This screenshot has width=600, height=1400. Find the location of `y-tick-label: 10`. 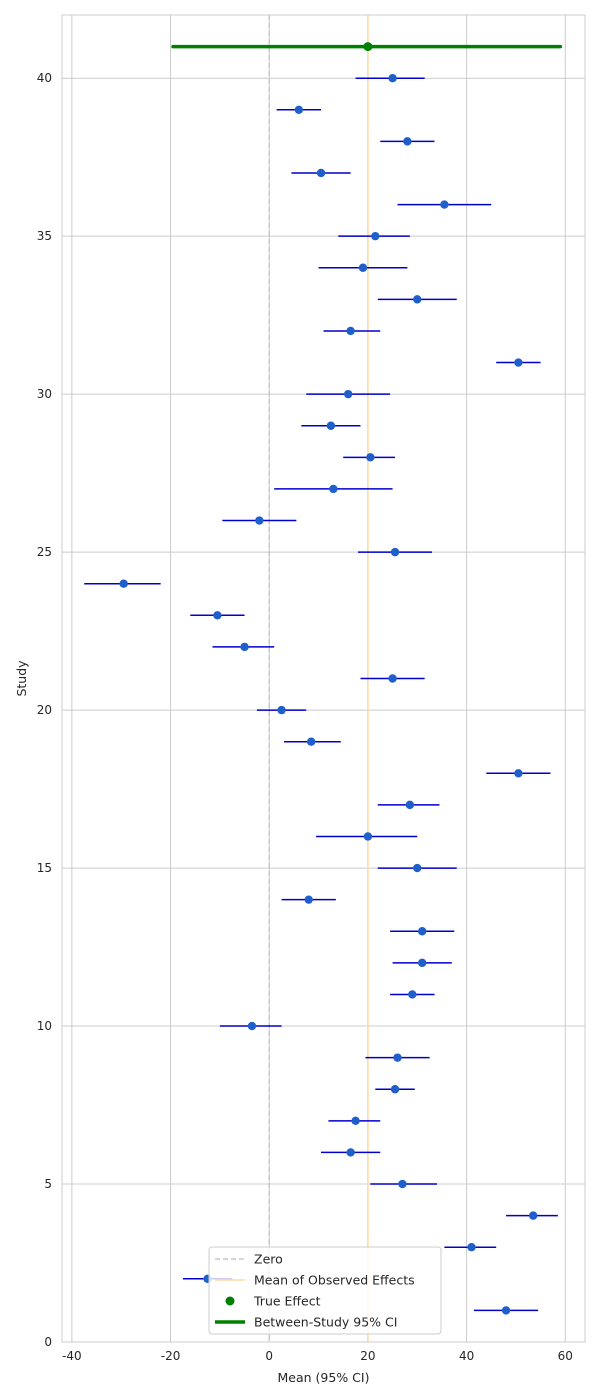

y-tick-label: 10 is located at coordinates (44, 1026).